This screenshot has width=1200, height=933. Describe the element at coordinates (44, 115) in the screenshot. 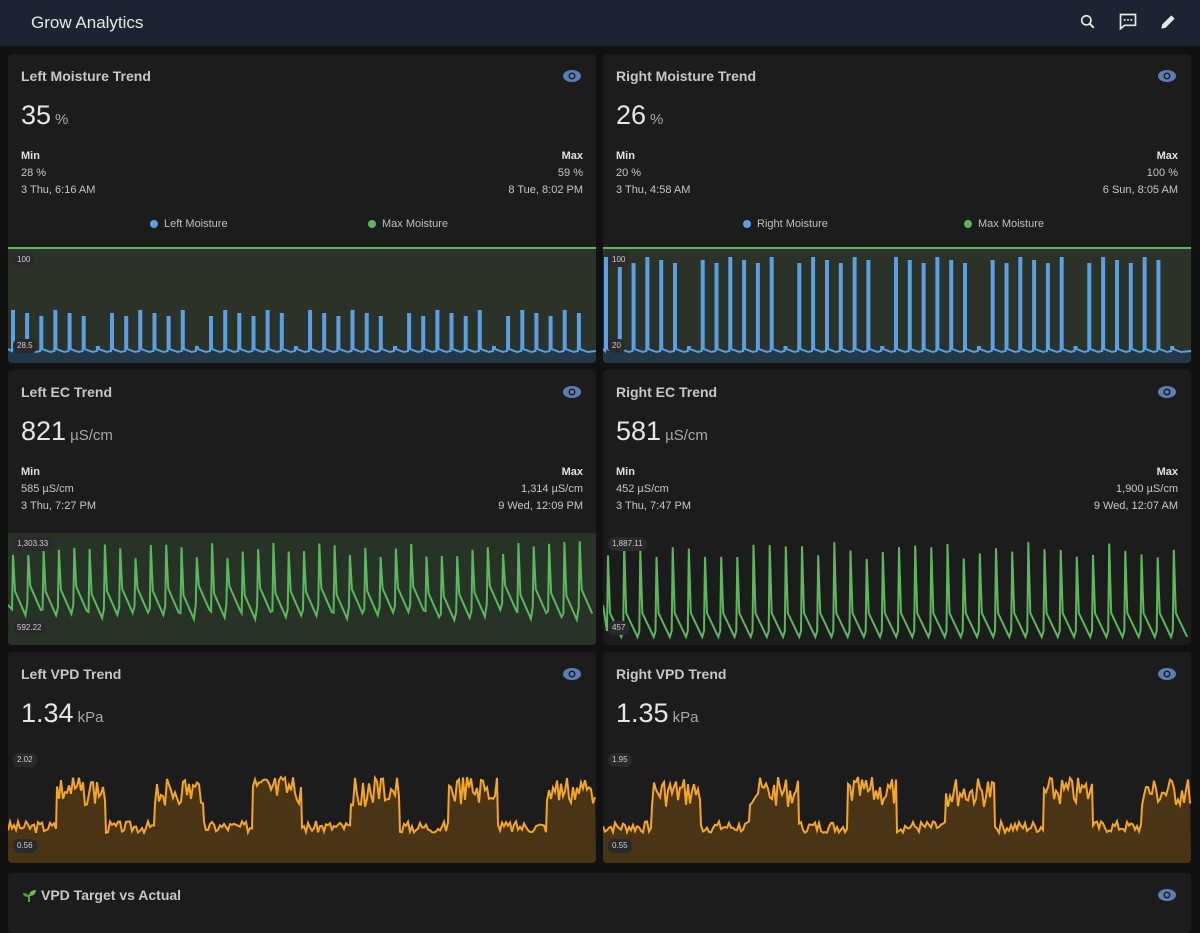

I see `current-value: 35%` at that location.